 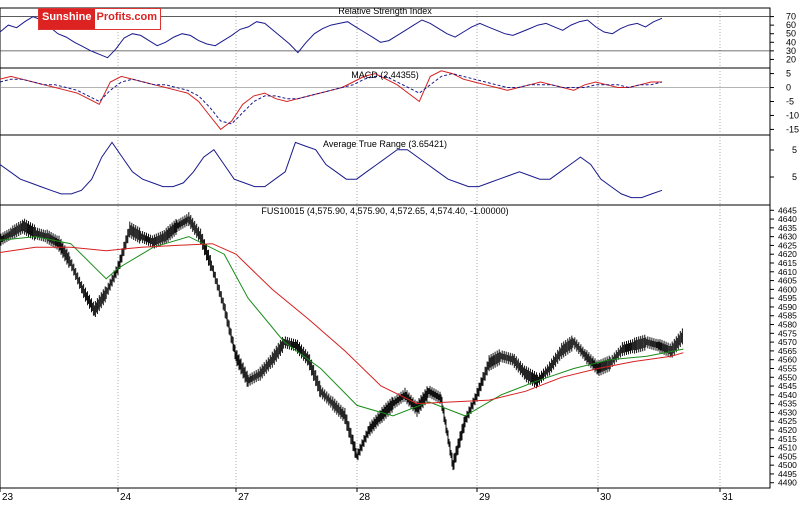 What do you see at coordinates (787, 219) in the screenshot?
I see `price-axis-tick-label: 4640` at bounding box center [787, 219].